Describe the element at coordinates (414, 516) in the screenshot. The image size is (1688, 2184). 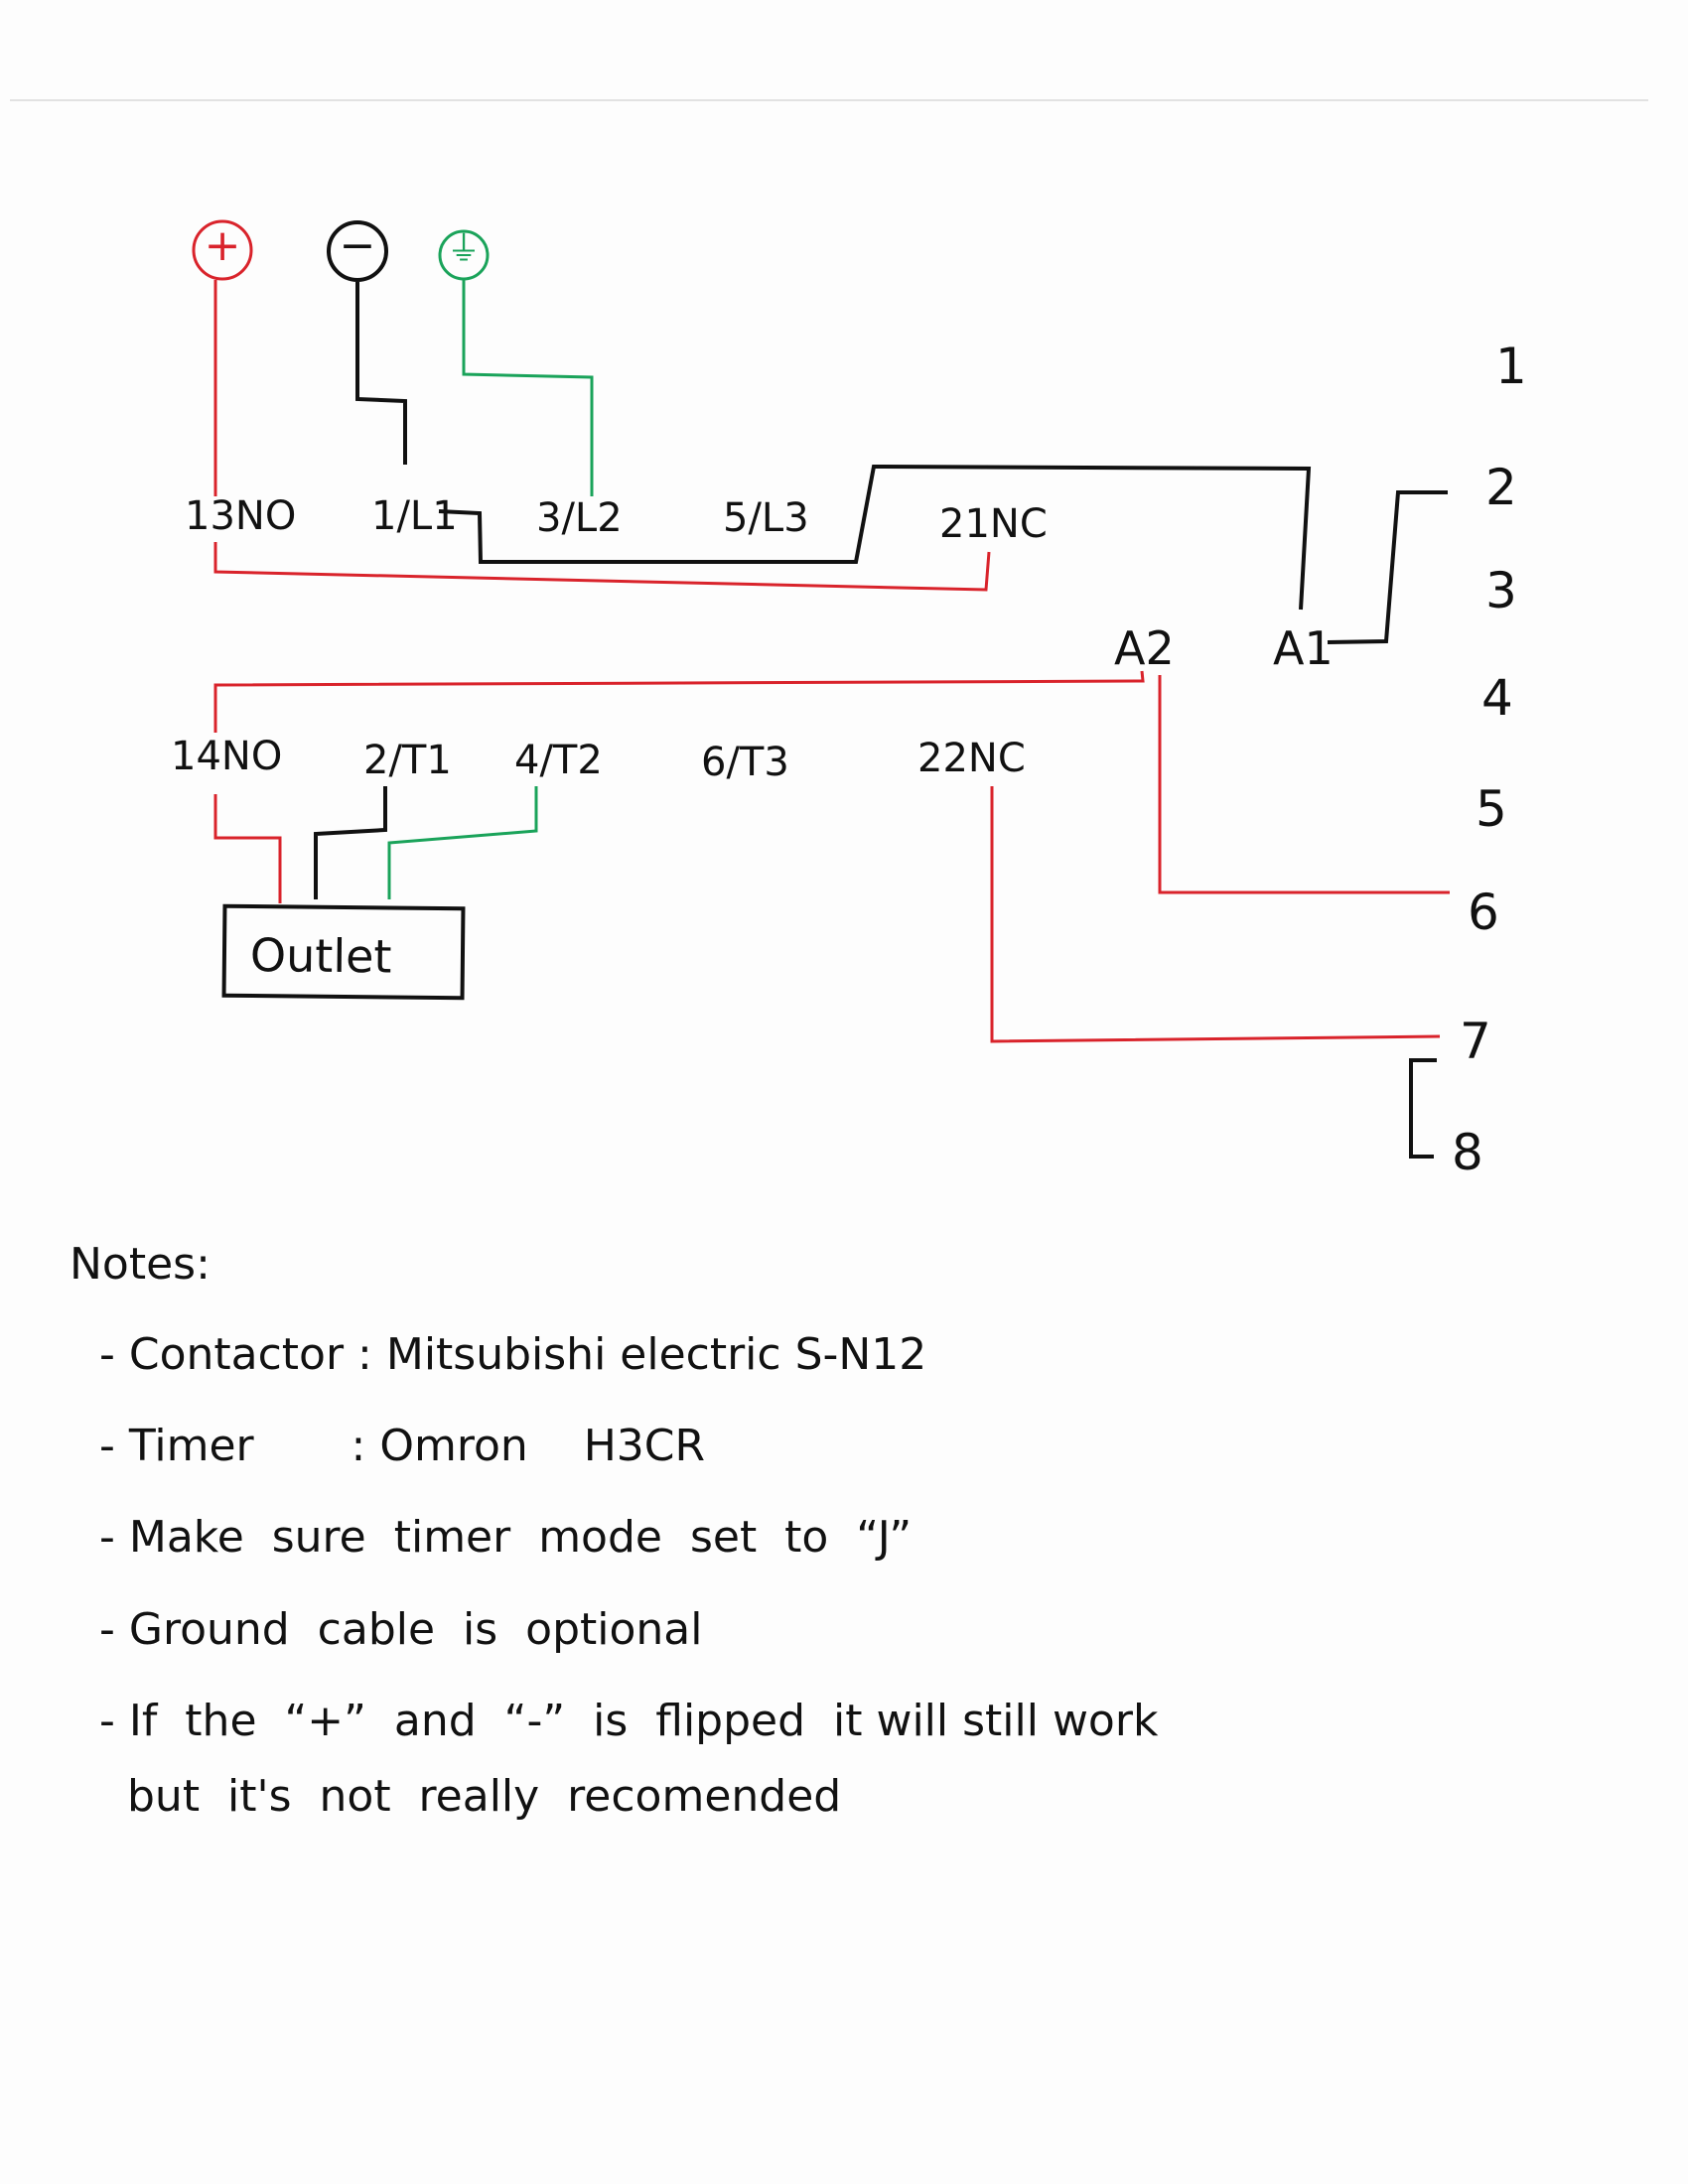
I see `terminal-1-l1: 1/L1` at that location.